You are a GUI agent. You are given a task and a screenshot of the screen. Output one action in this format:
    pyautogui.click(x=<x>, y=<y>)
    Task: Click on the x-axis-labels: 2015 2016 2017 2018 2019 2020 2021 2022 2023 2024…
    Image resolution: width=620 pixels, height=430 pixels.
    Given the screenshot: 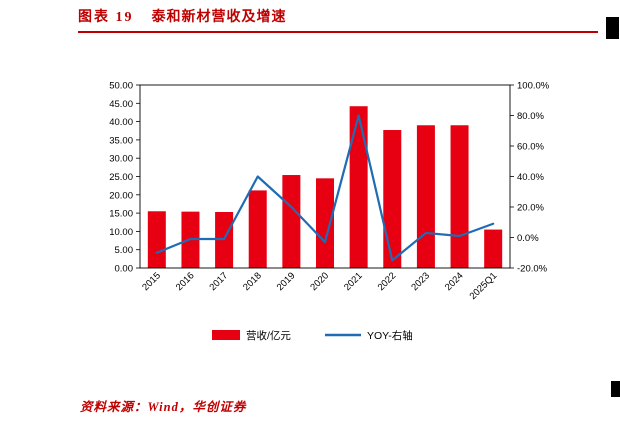 What is the action you would take?
    pyautogui.click(x=319, y=286)
    